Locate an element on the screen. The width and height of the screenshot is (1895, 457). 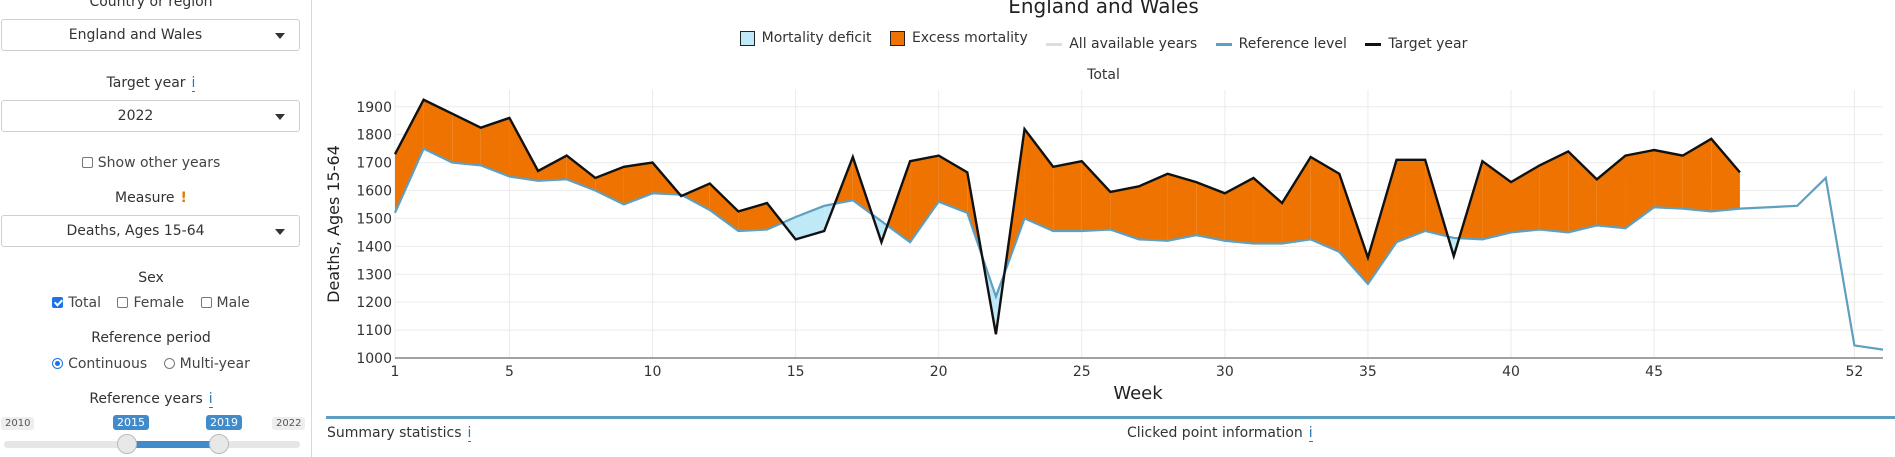
legend-item-target: Target year is located at coordinates (1416, 44).